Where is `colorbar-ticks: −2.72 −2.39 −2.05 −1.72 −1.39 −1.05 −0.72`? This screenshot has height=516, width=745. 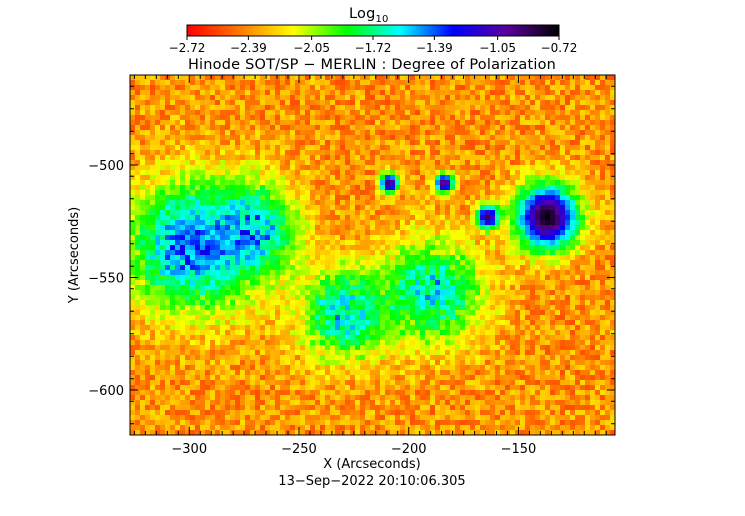
colorbar-ticks: −2.72 −2.39 −2.05 −1.72 −1.39 −1.05 −0.72 is located at coordinates (373, 45).